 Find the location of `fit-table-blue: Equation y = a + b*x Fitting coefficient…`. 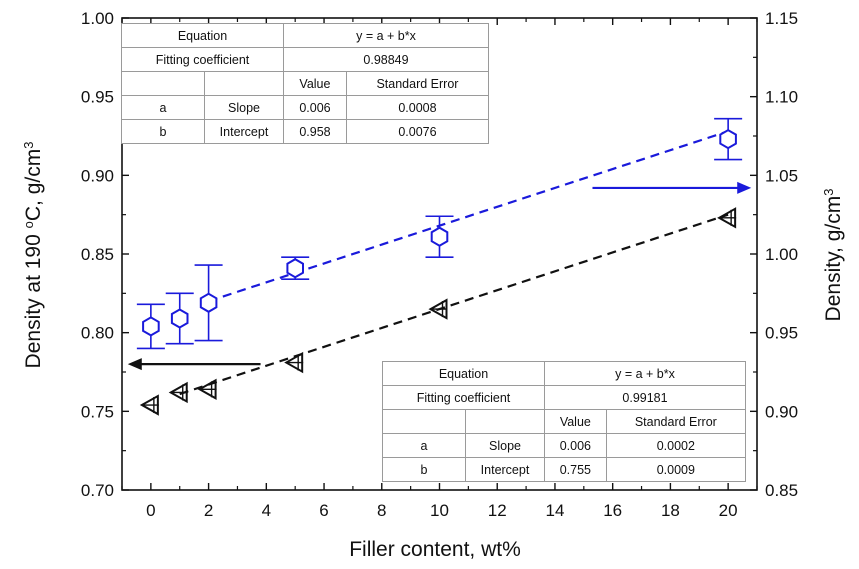

fit-table-blue: Equation y = a + b*x Fitting coefficient… is located at coordinates (305, 83).